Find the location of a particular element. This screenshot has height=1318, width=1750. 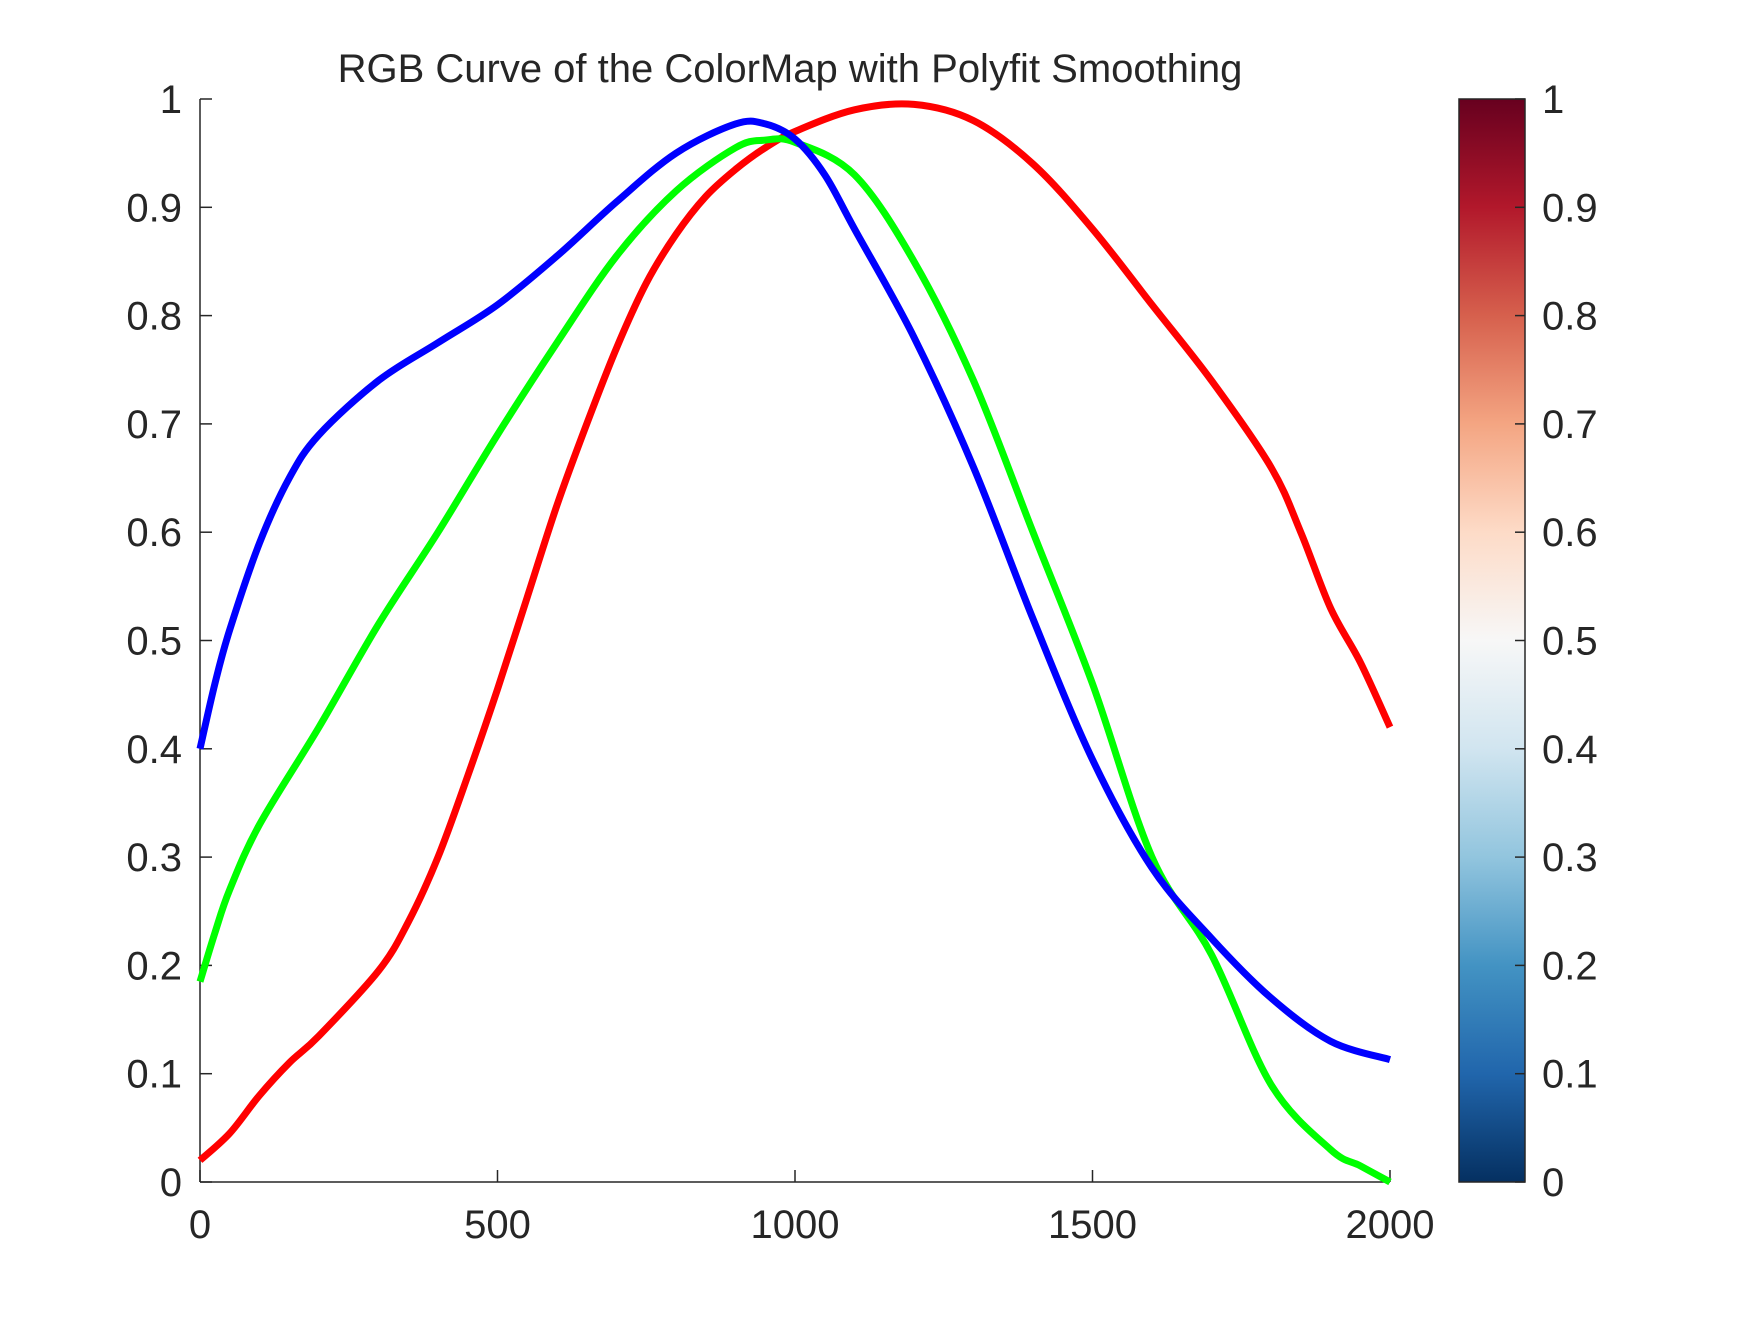

colorbar: 0 0.1 0.2 0.3 0.4 0.5 0.6 0.7 0.8 0.9 1 is located at coordinates (1528, 641).